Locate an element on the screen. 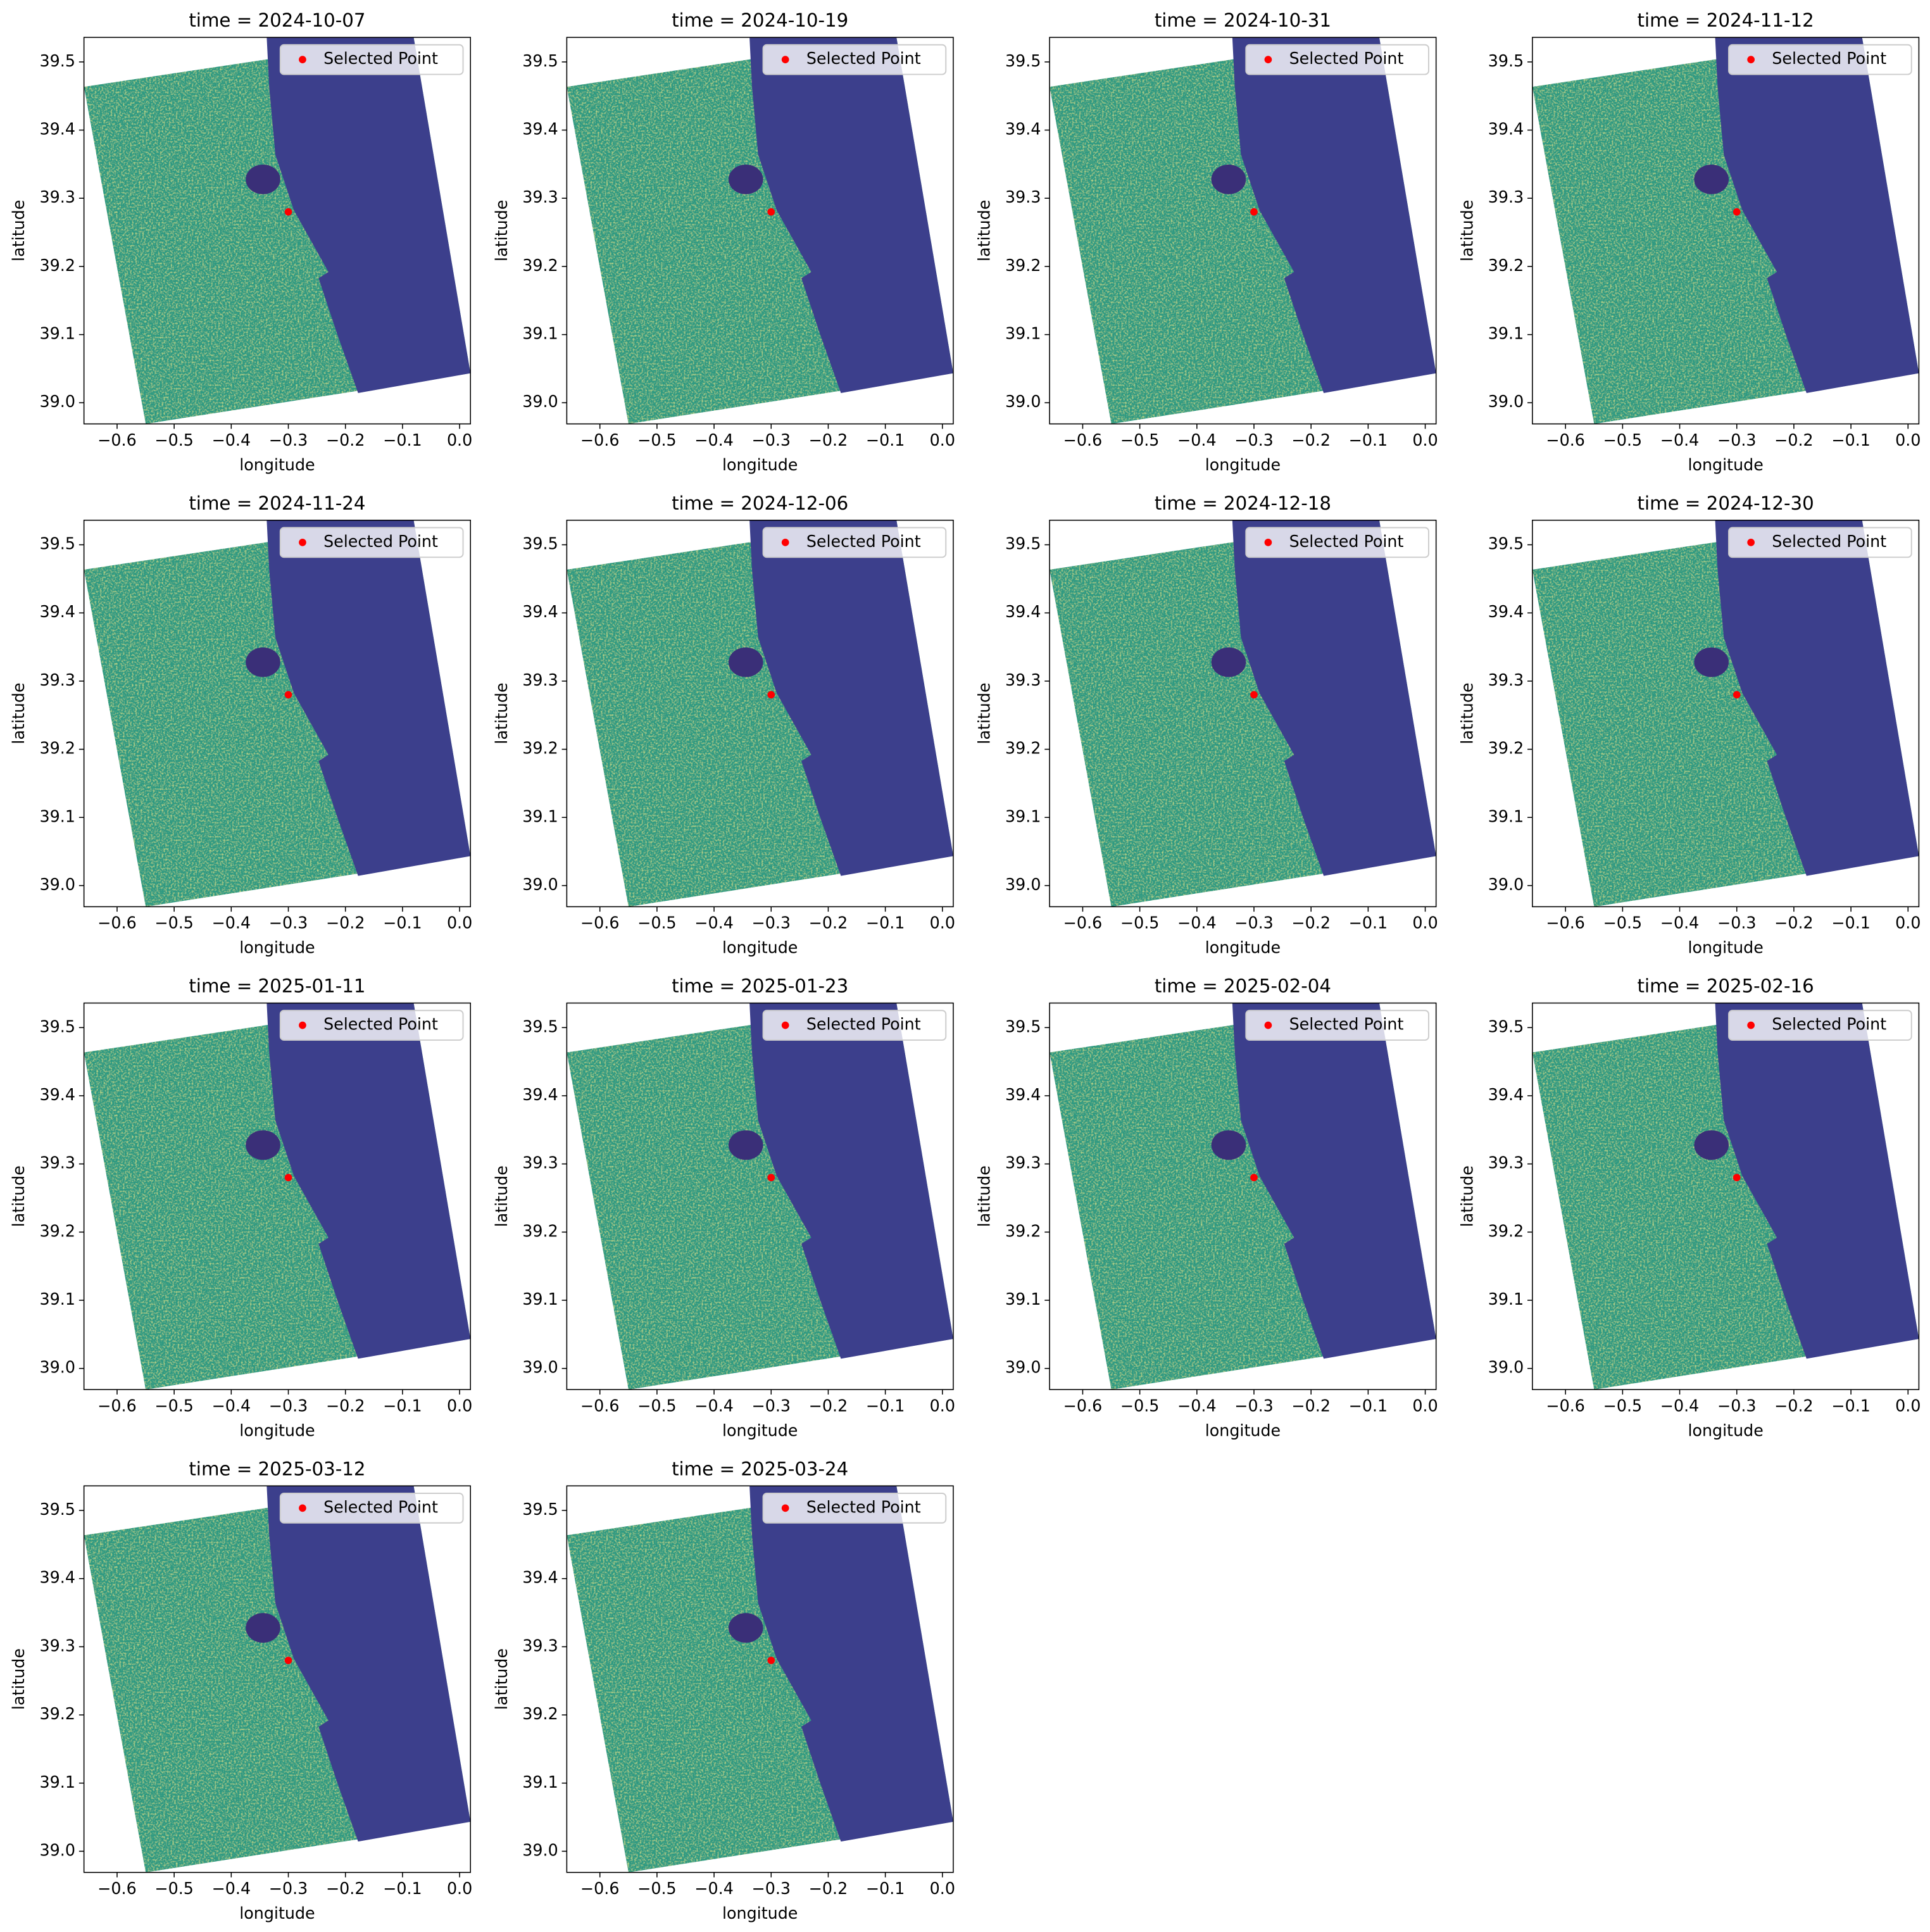 The height and width of the screenshot is (1932, 1930). chart-title: time = 2025-02-04 is located at coordinates (1243, 986).